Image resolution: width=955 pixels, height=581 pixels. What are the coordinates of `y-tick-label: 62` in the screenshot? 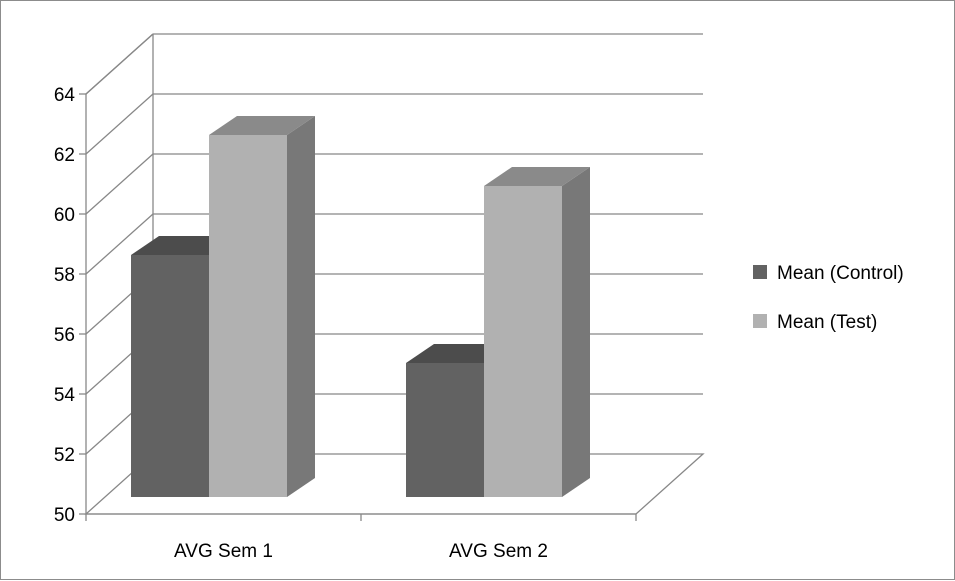 It's located at (64, 155).